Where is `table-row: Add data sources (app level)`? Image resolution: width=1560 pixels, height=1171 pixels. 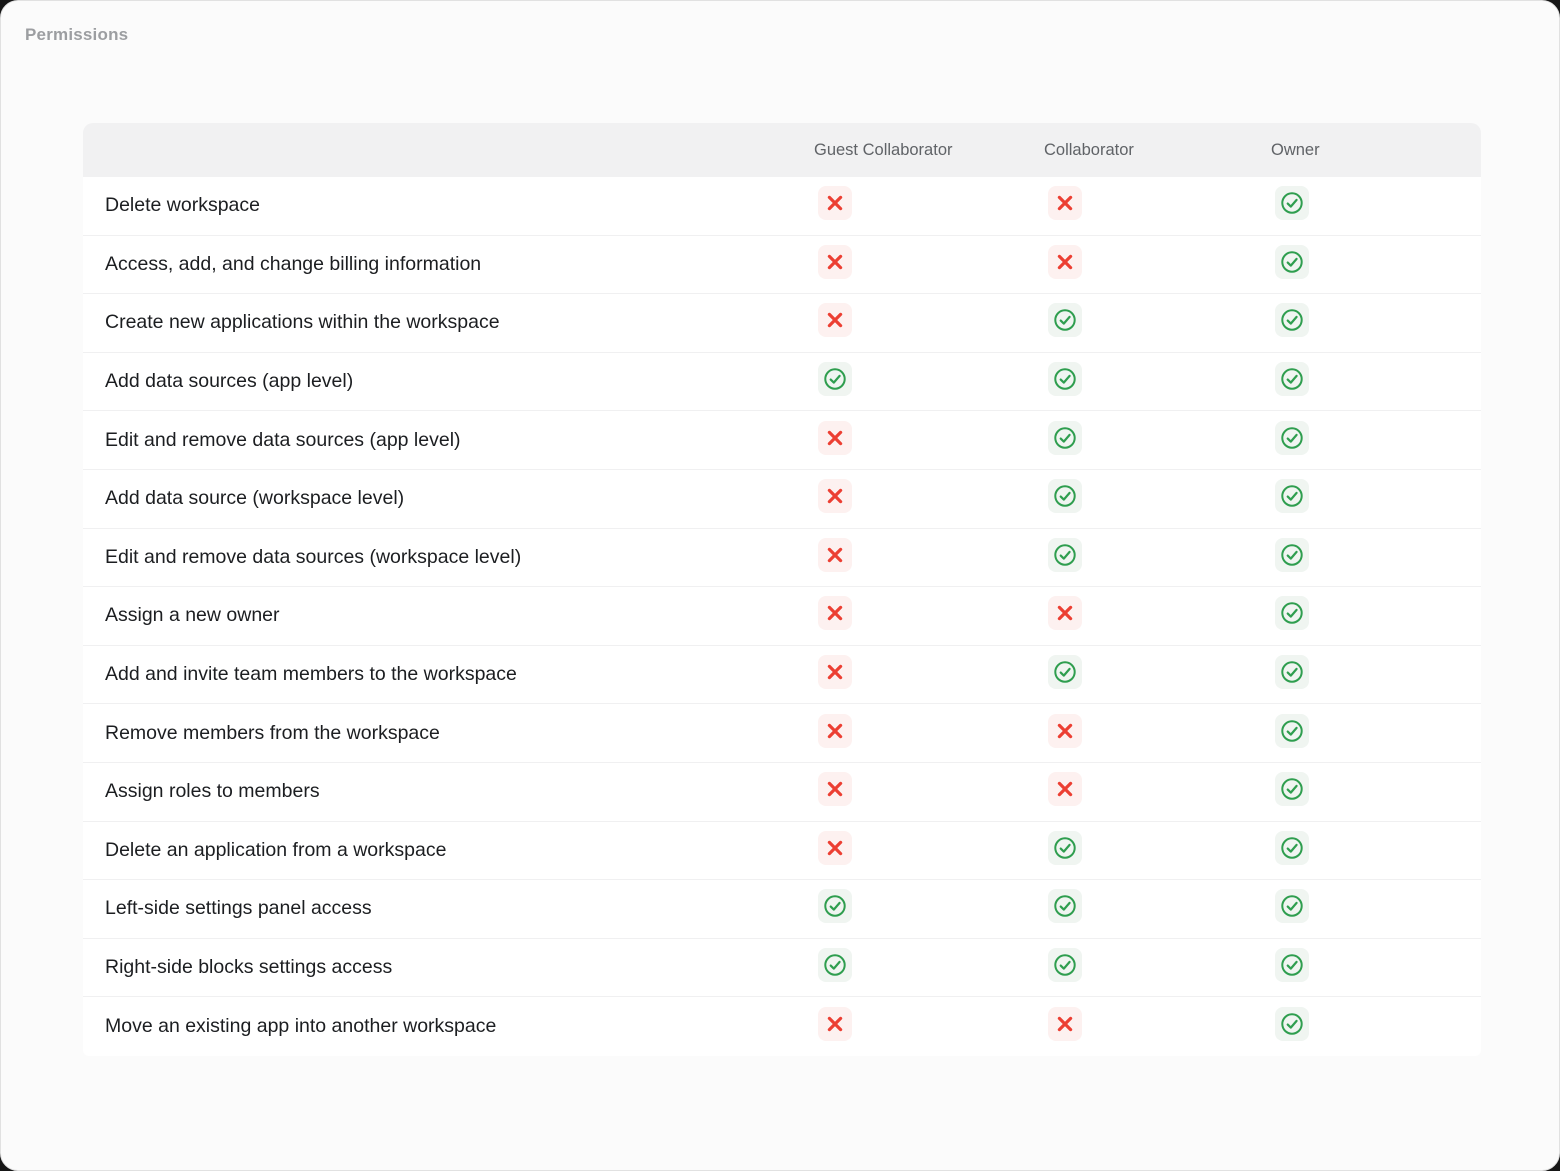
table-row: Add data sources (app level) is located at coordinates (782, 382).